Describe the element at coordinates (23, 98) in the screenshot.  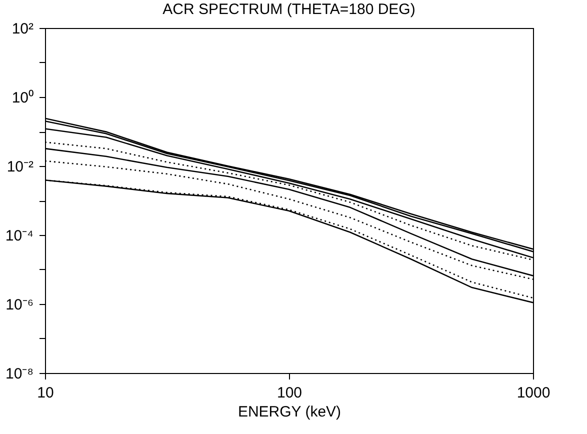
I see `y-tick-label: 10⁰` at that location.